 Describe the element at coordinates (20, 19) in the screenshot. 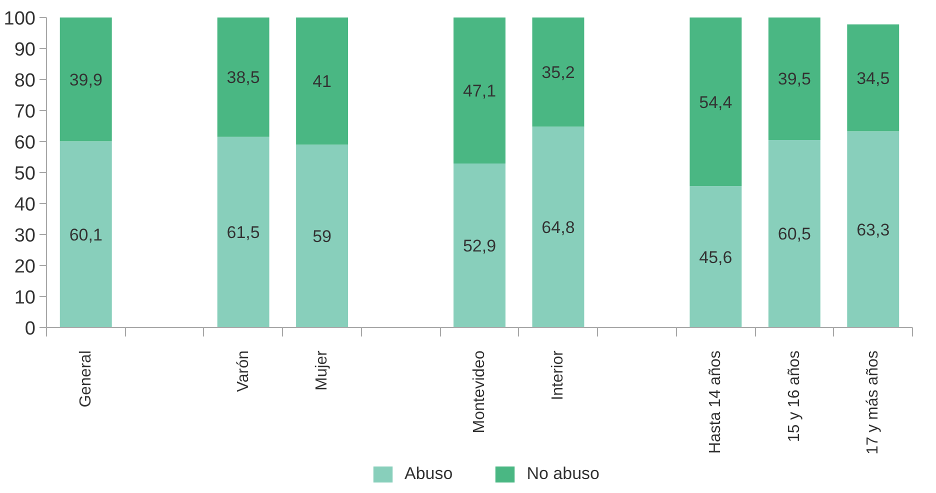

I see `y-tick-label: 100` at that location.